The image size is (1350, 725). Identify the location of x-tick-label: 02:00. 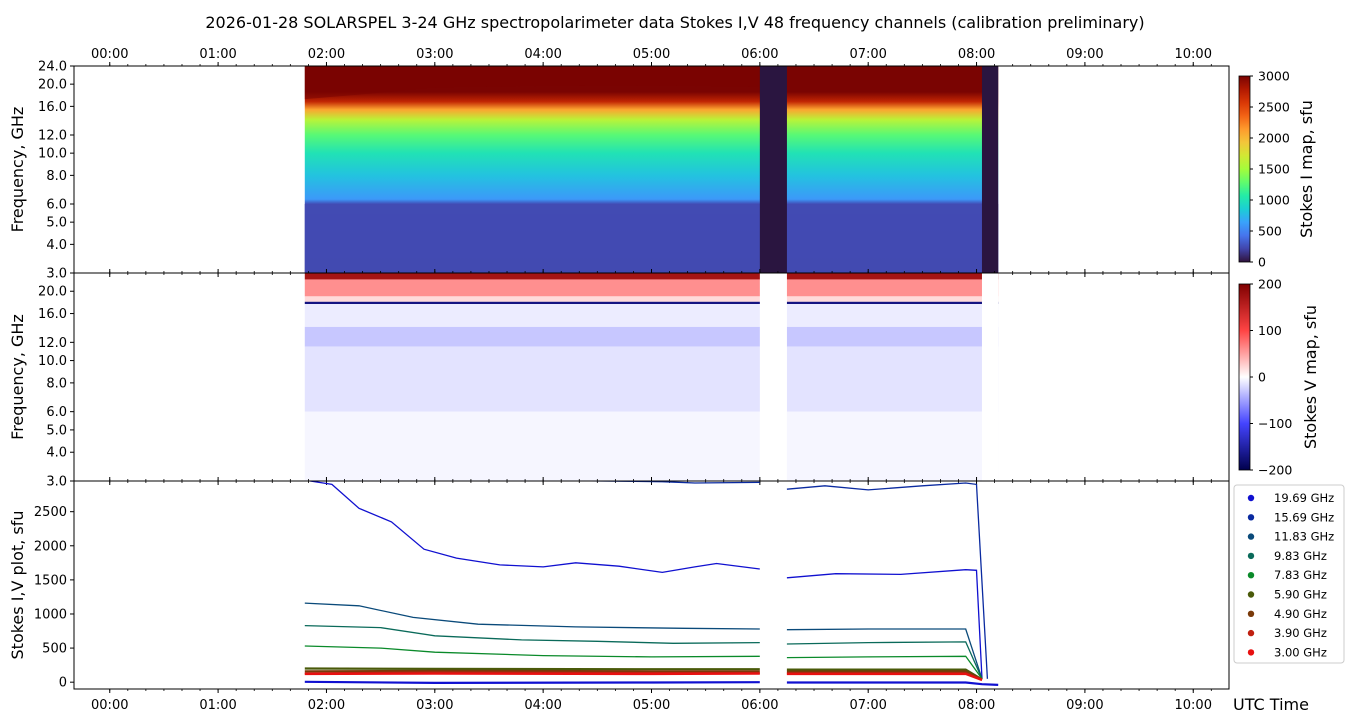
(326, 705).